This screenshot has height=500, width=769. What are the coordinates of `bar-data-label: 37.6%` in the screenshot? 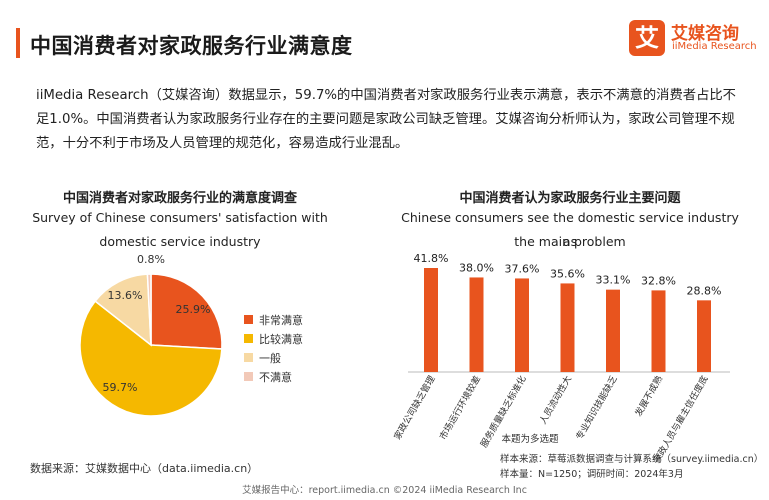 It's located at (522, 268).